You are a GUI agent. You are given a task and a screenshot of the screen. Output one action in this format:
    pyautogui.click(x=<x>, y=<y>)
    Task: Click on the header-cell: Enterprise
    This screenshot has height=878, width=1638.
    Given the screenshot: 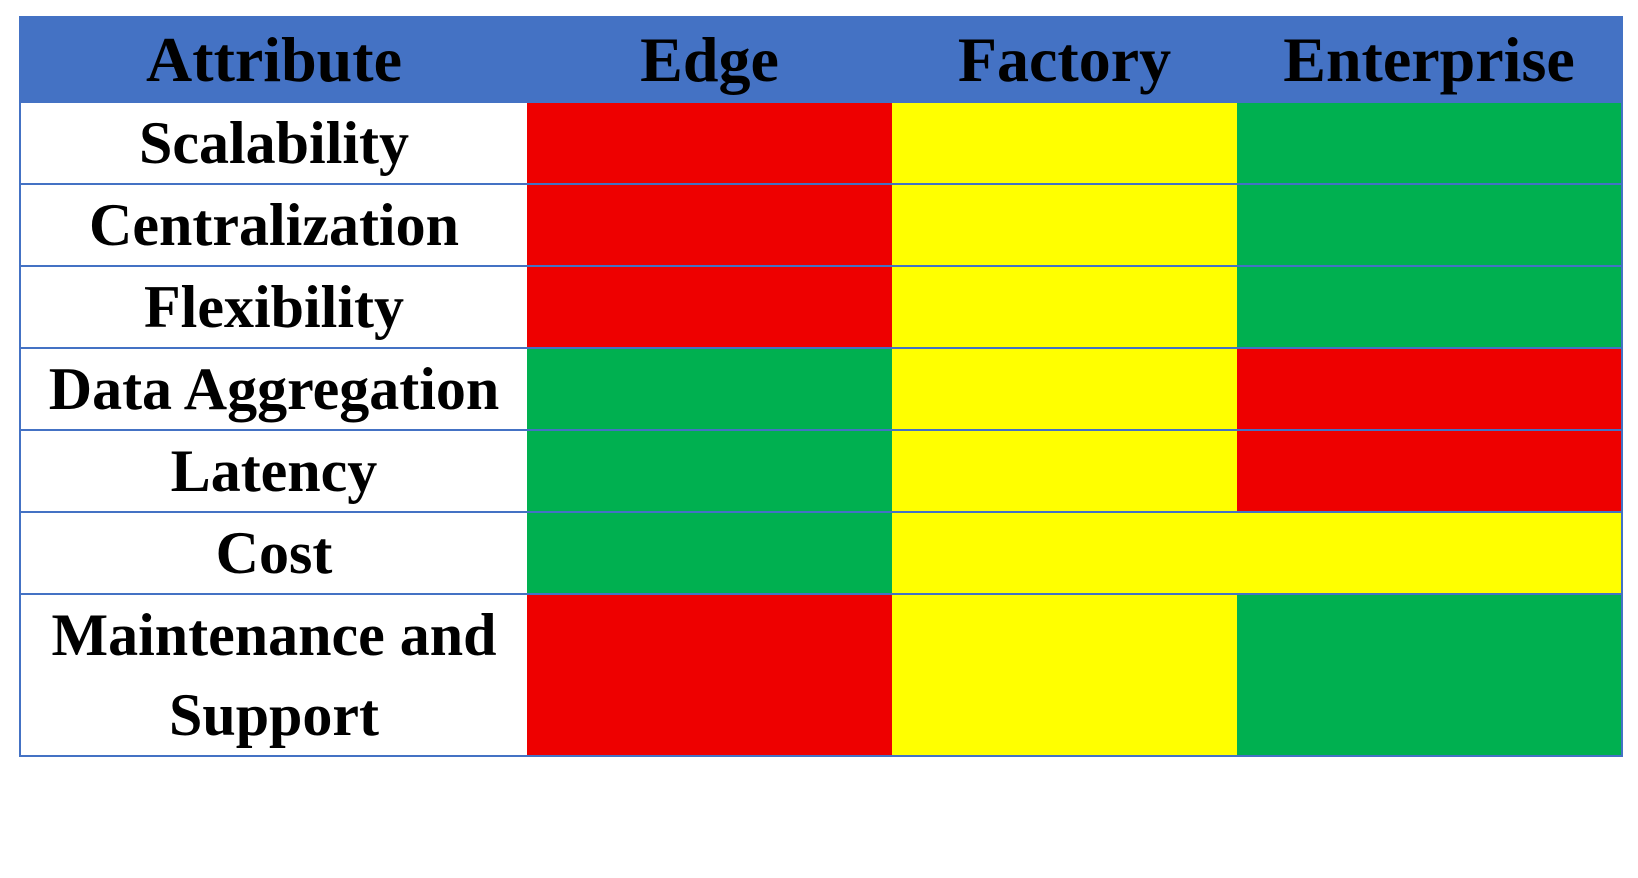 What is the action you would take?
    pyautogui.click(x=1429, y=59)
    